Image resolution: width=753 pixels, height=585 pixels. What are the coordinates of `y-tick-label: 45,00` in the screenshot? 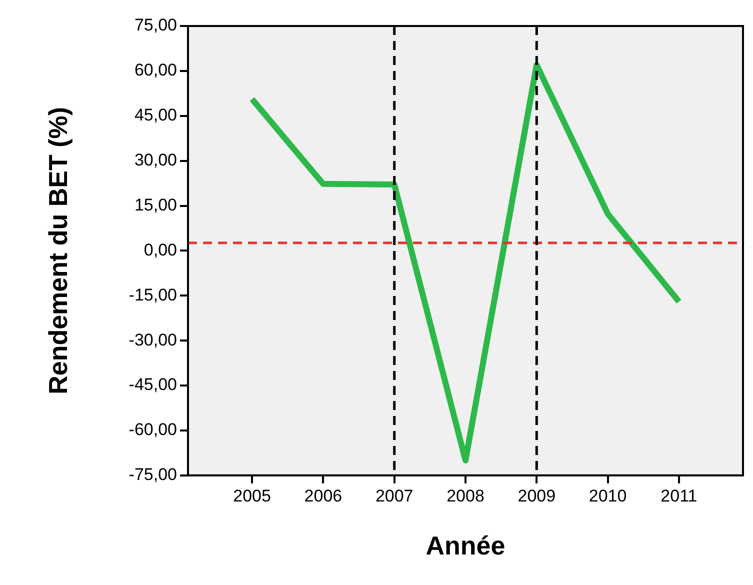 It's located at (155, 115).